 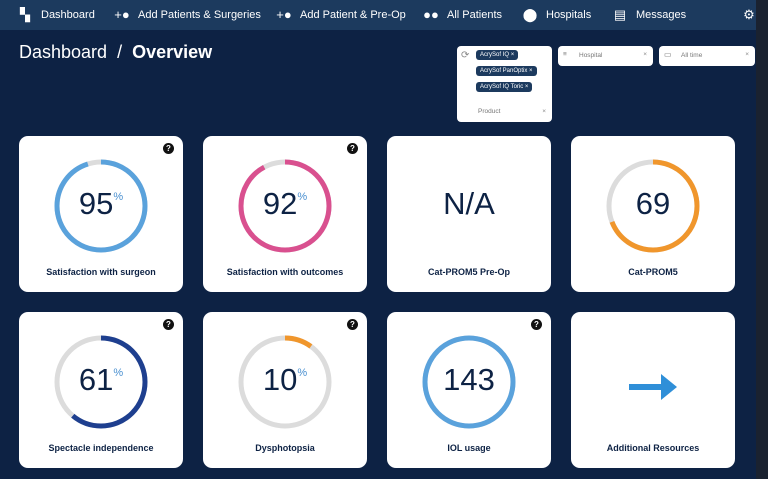 I want to click on metric-value: 10%, so click(x=285, y=379).